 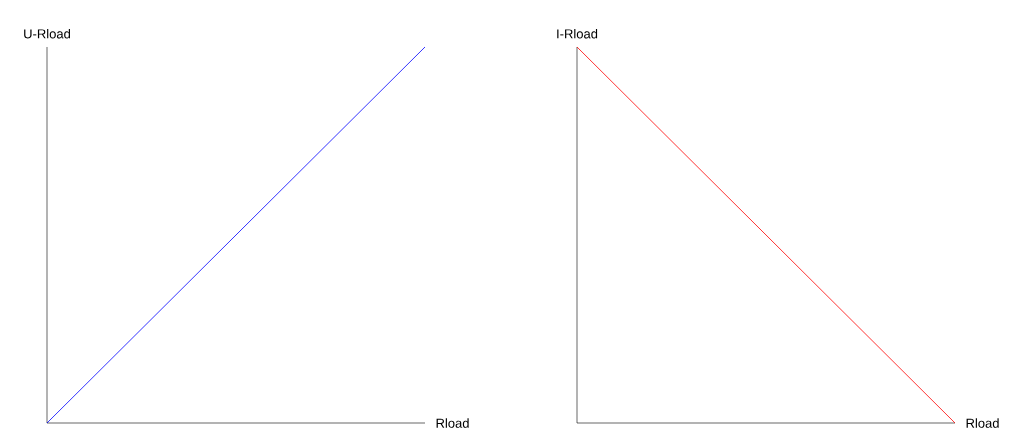 What do you see at coordinates (577, 33) in the screenshot?
I see `y-axis-title: I-Rload` at bounding box center [577, 33].